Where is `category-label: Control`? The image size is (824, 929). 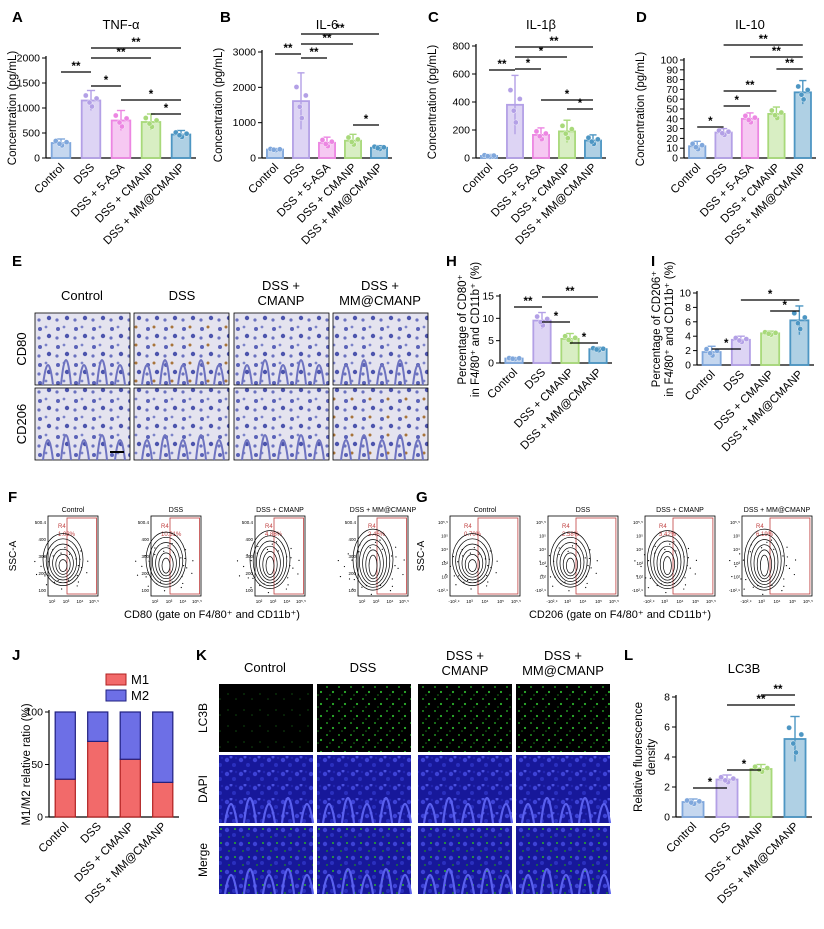
category-label: Control is located at coordinates (477, 179).